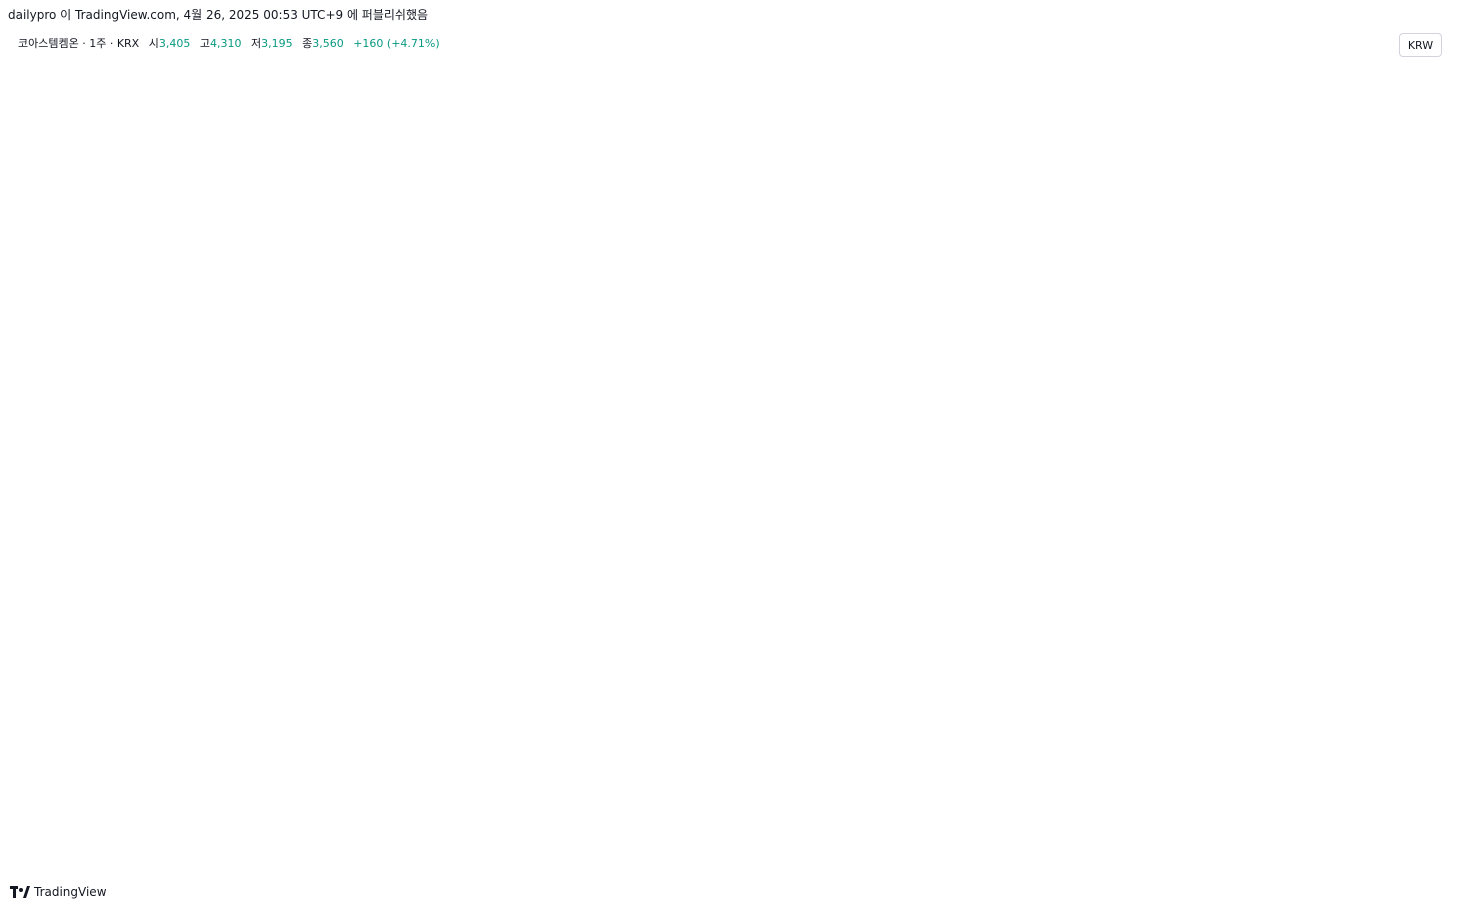 This screenshot has width=1460, height=912. Describe the element at coordinates (1419, 807) in the screenshot. I see `macd-axis-label: −3,000` at that location.